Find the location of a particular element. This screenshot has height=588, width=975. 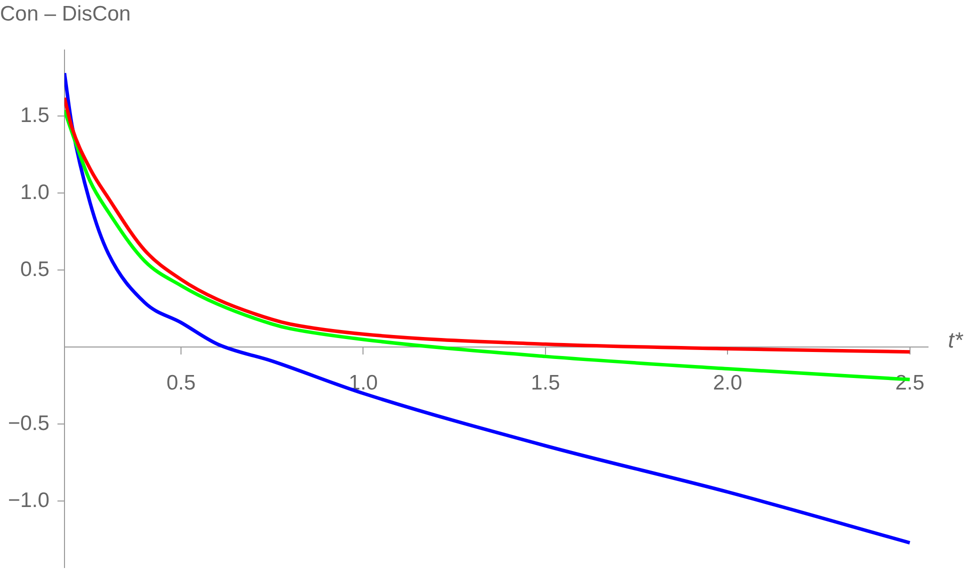

y-tick-label: −1.0 is located at coordinates (29, 500).